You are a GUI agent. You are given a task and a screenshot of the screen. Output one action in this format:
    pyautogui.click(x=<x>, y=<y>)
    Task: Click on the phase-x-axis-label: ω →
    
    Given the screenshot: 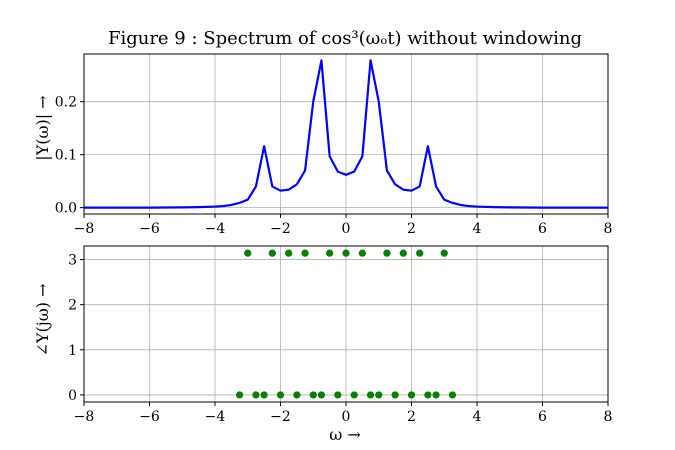 What is the action you would take?
    pyautogui.click(x=345, y=434)
    